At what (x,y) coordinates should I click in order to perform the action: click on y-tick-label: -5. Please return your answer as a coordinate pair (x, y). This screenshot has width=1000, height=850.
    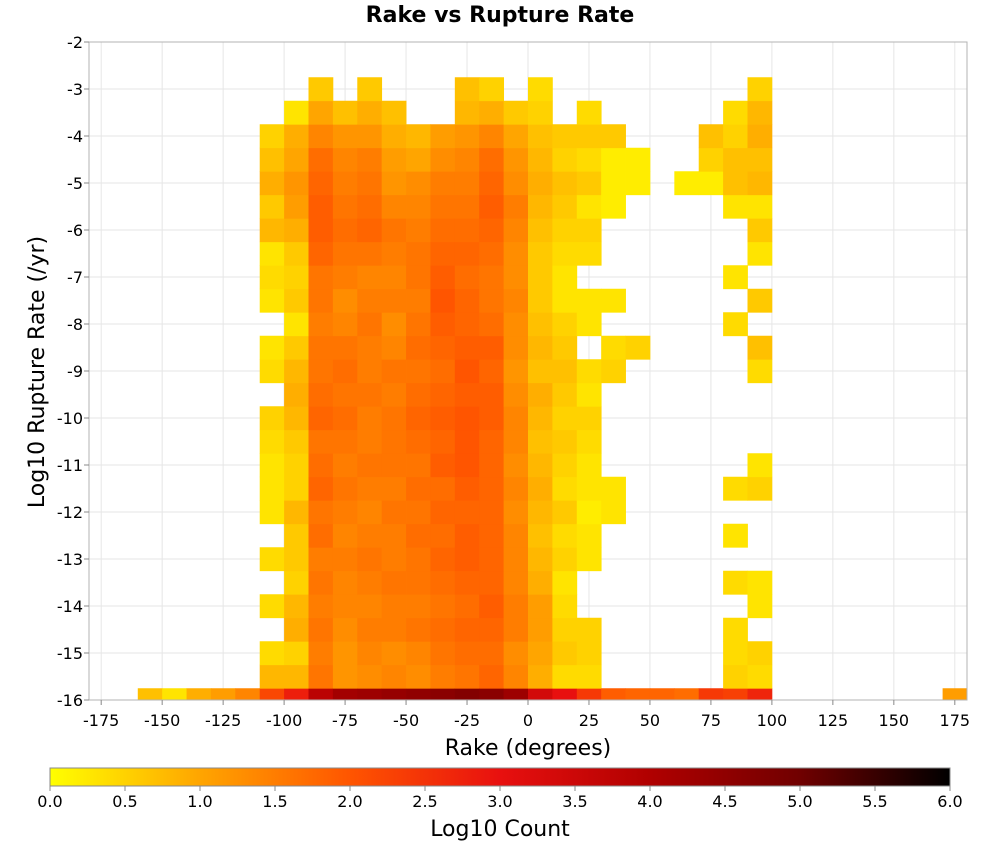
    Looking at the image, I should click on (75, 183).